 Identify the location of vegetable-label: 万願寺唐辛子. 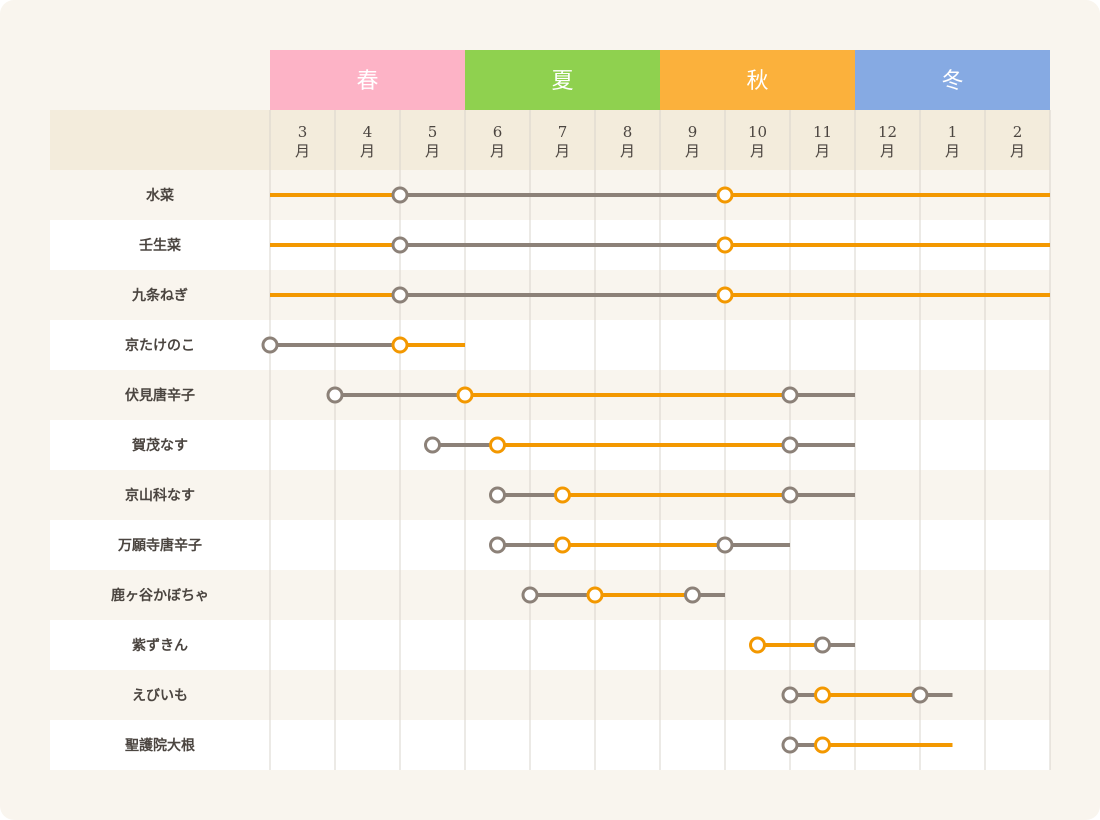
(159, 545).